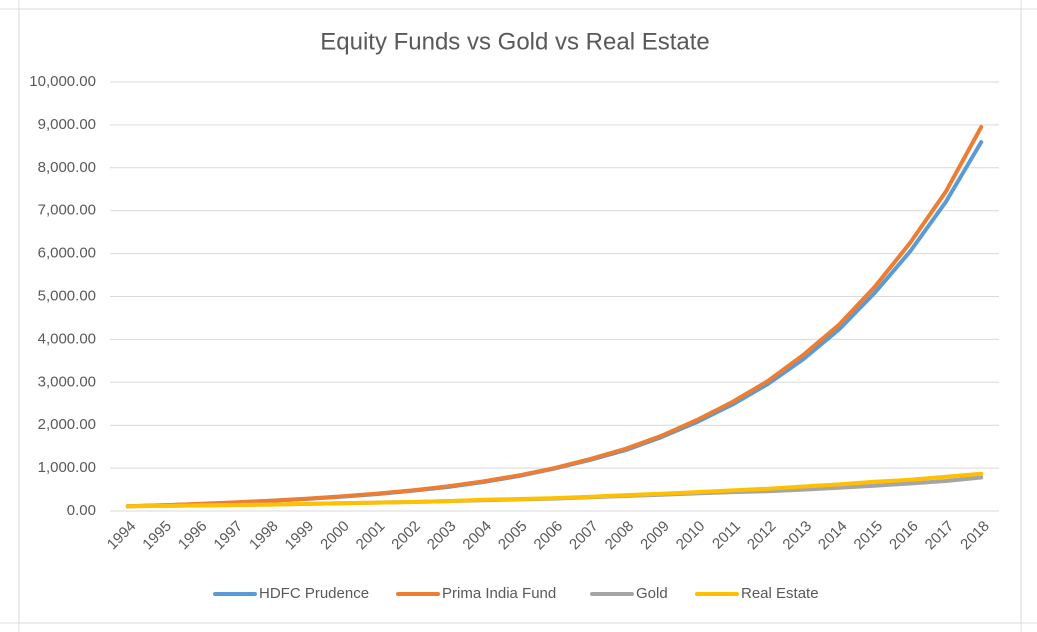  I want to click on legend-label: HDFC Prudence, so click(314, 593).